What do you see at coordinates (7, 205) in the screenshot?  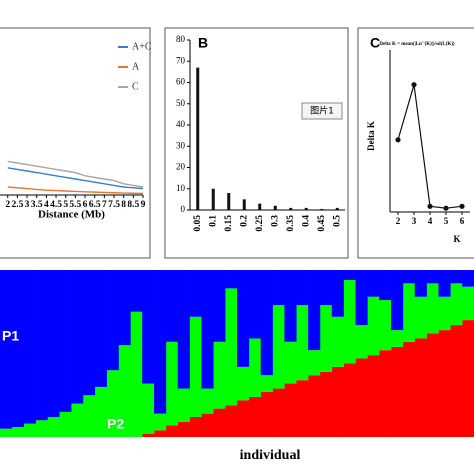 I see `x-tick-label: 2` at bounding box center [7, 205].